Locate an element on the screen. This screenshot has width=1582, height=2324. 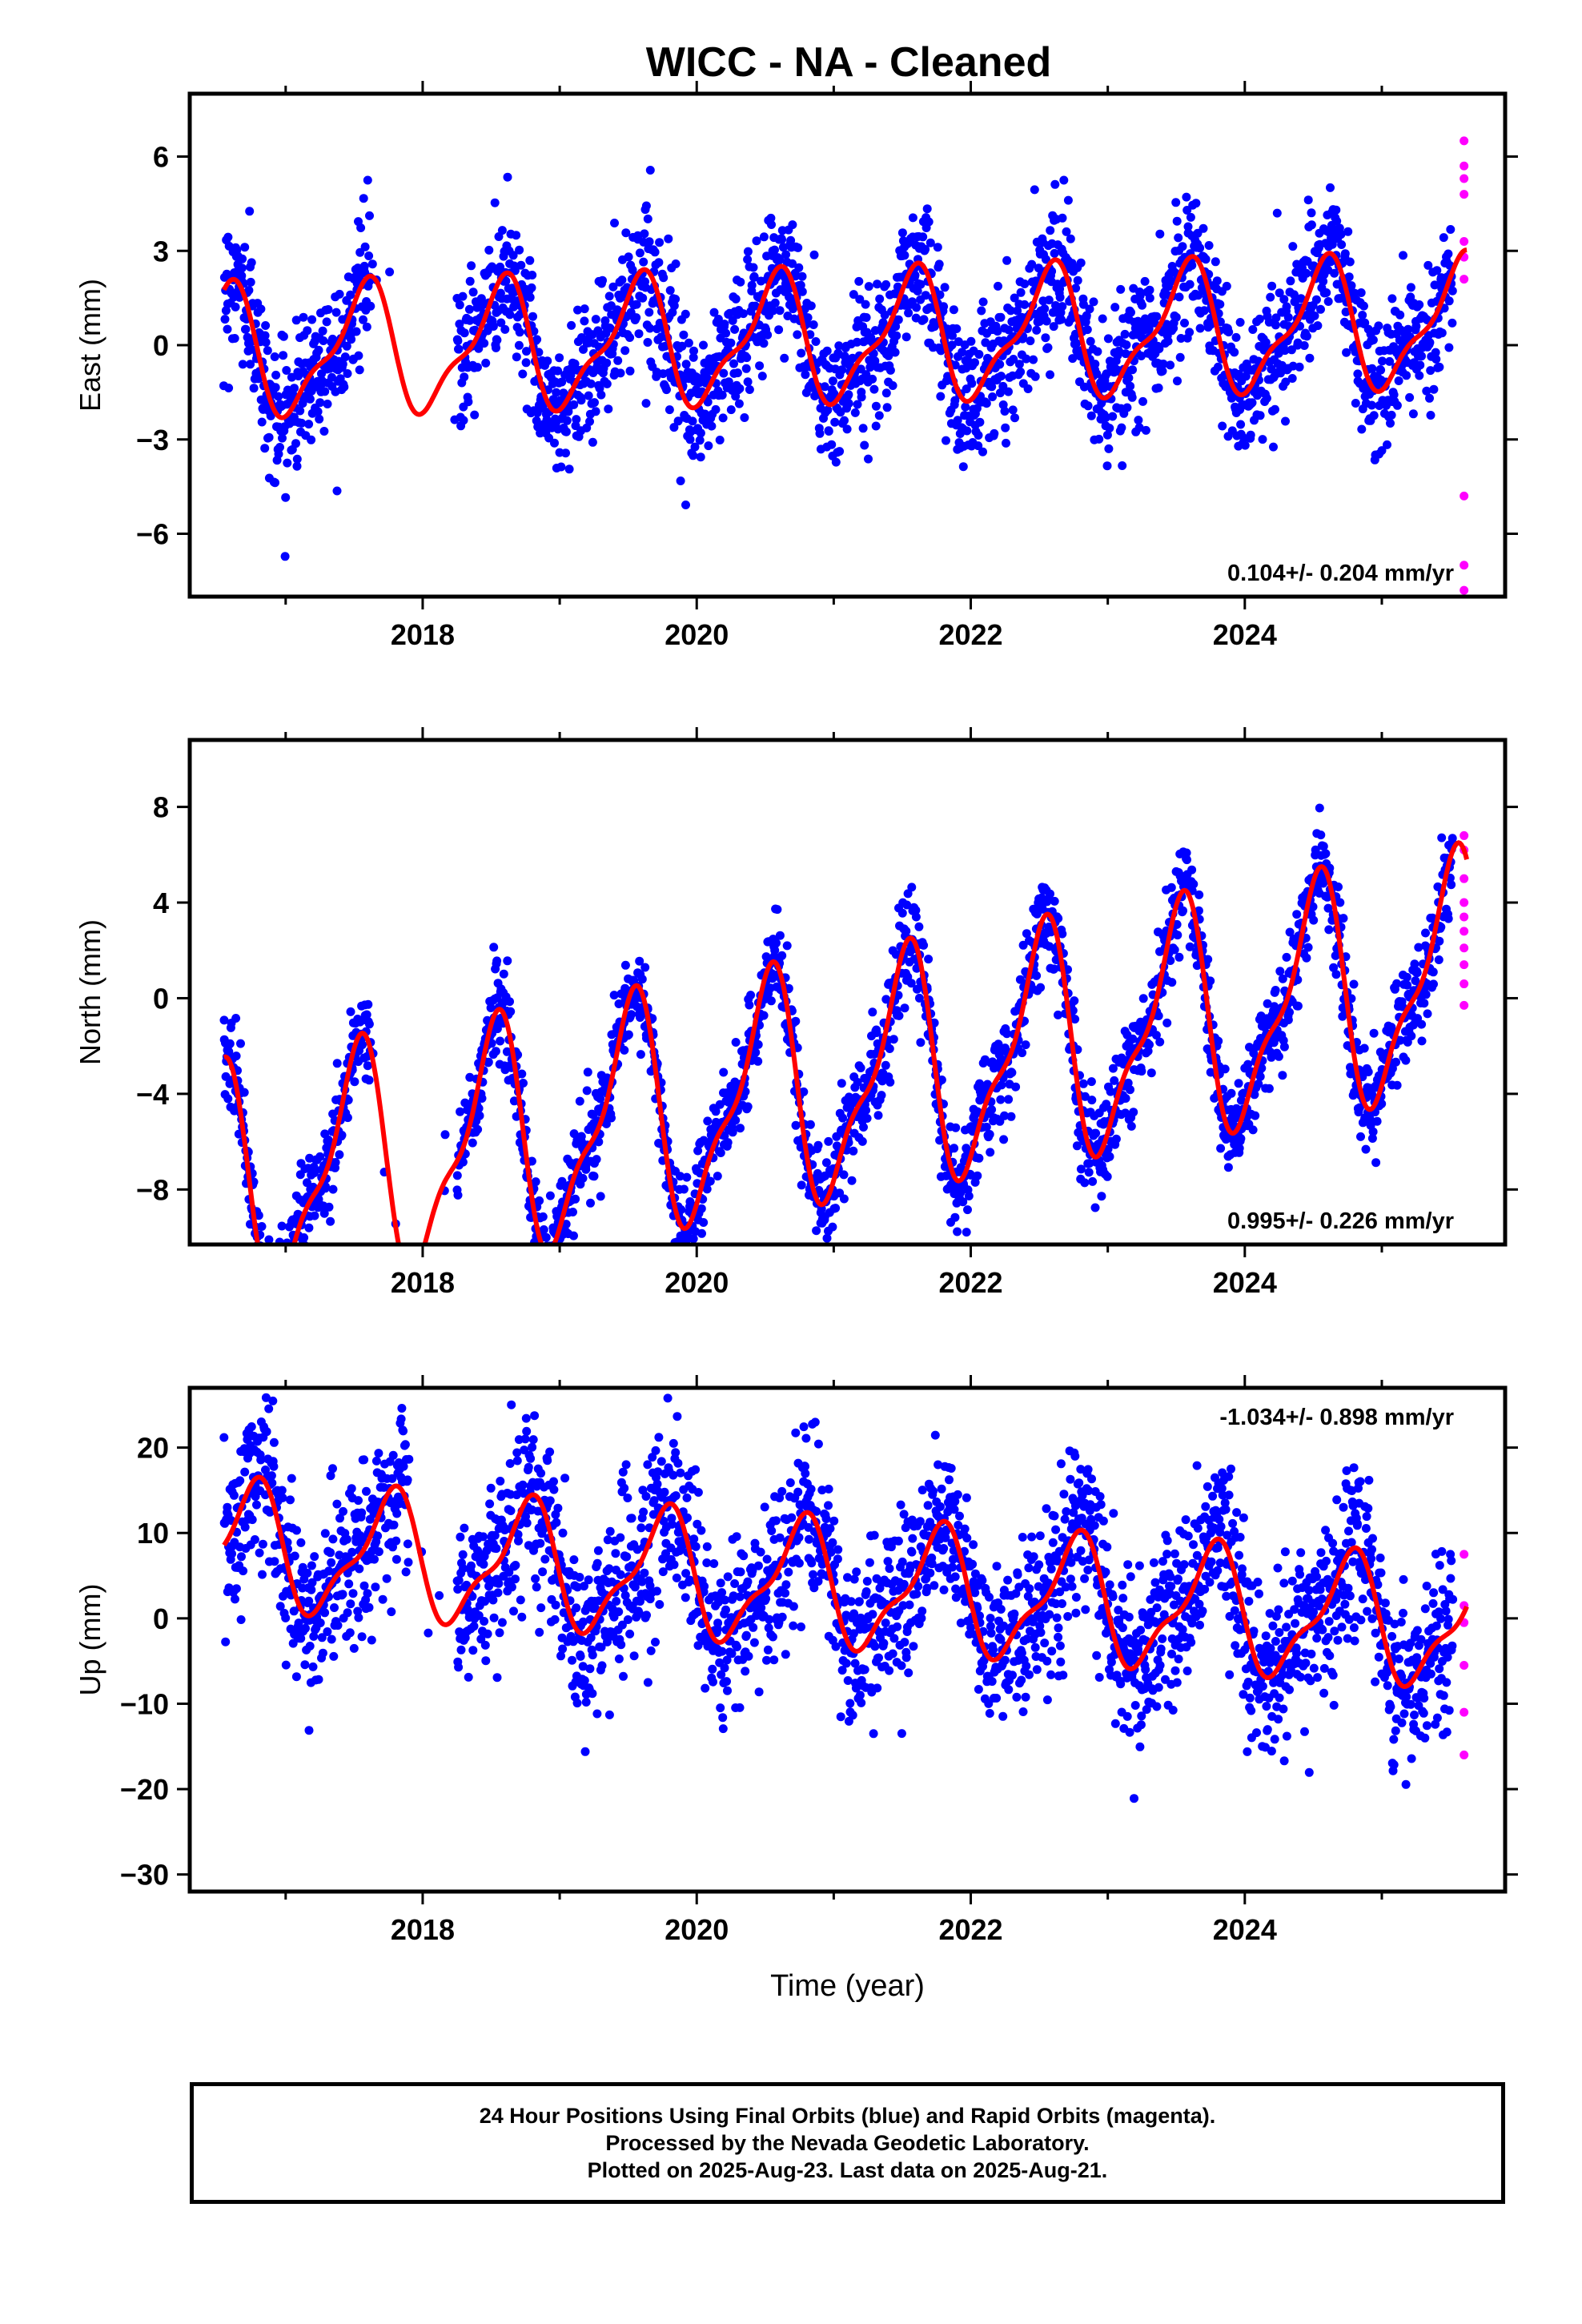
x-tick-label: 2022 is located at coordinates (970, 634).